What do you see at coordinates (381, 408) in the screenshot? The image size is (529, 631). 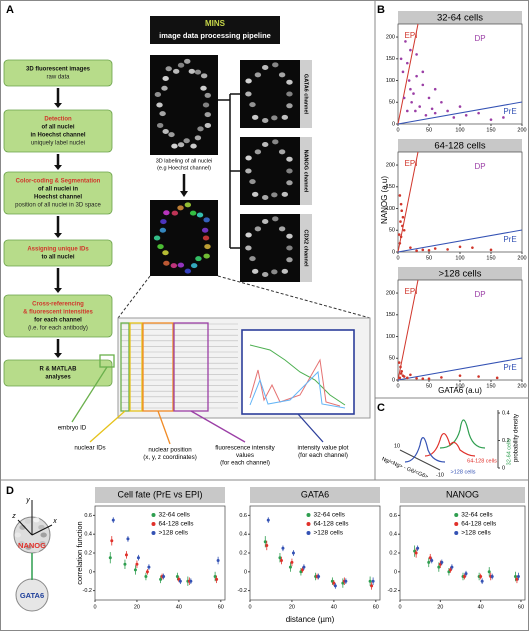 I see `panel-label: C` at bounding box center [381, 408].